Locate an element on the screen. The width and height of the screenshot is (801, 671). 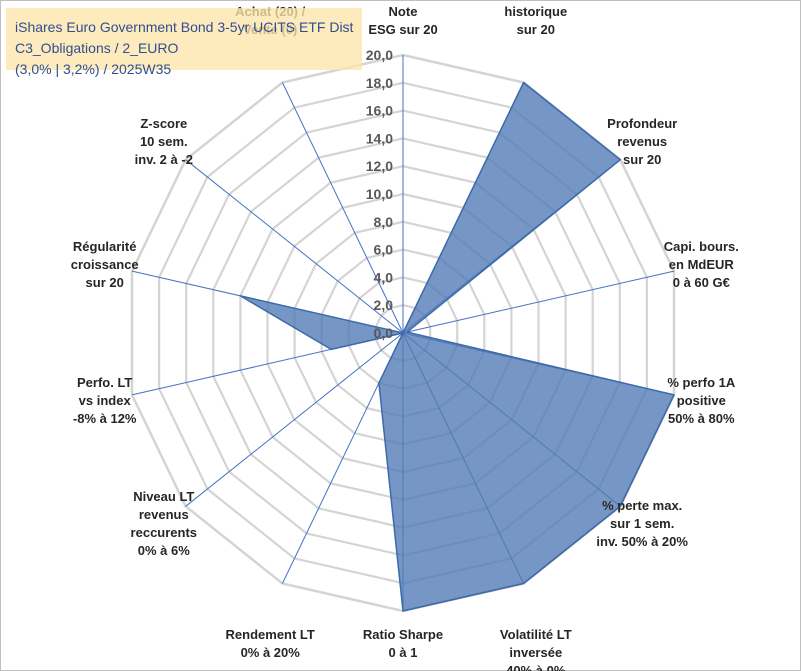
tick-label: 8,0 is located at coordinates (384, 222).